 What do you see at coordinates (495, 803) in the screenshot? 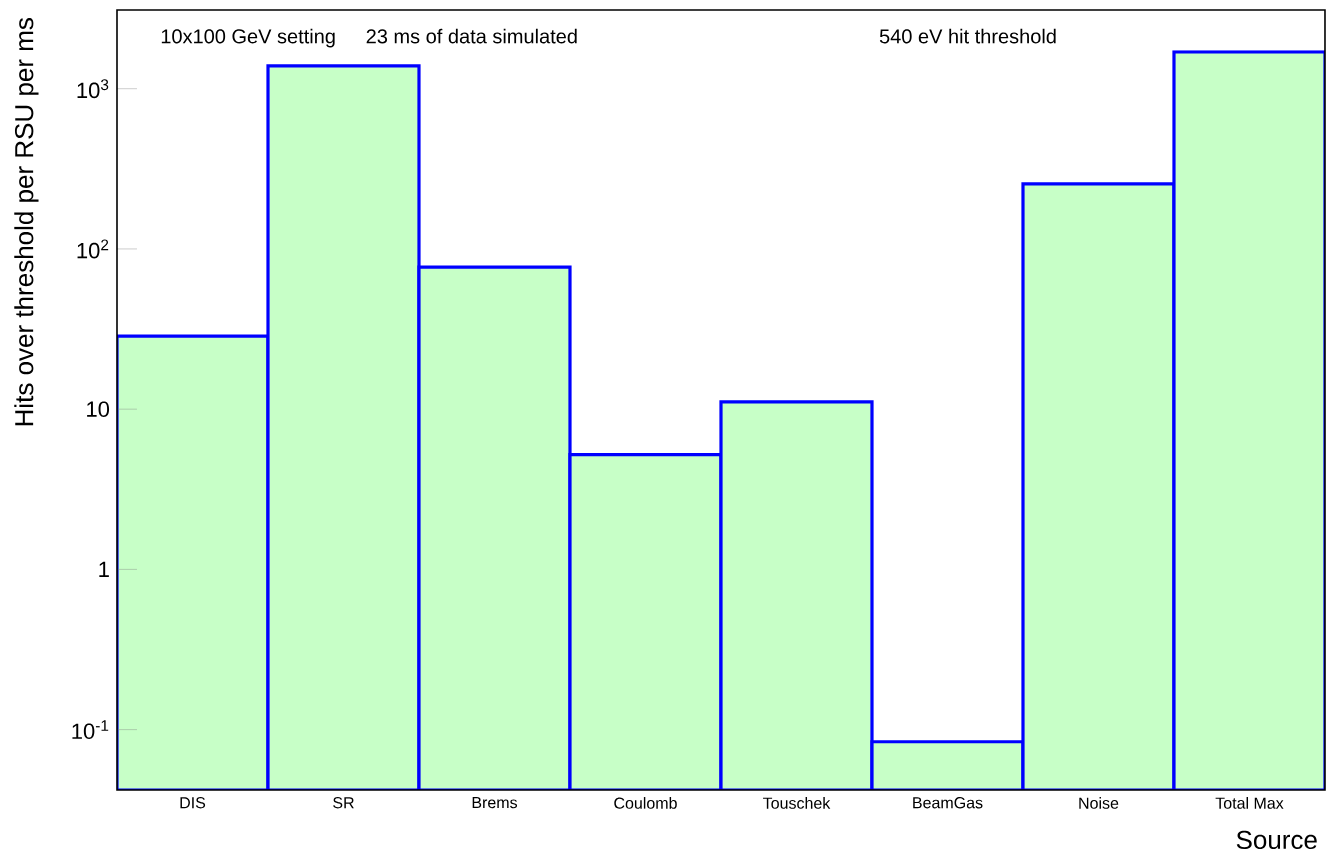
I see `x-tick-label: Brems` at bounding box center [495, 803].